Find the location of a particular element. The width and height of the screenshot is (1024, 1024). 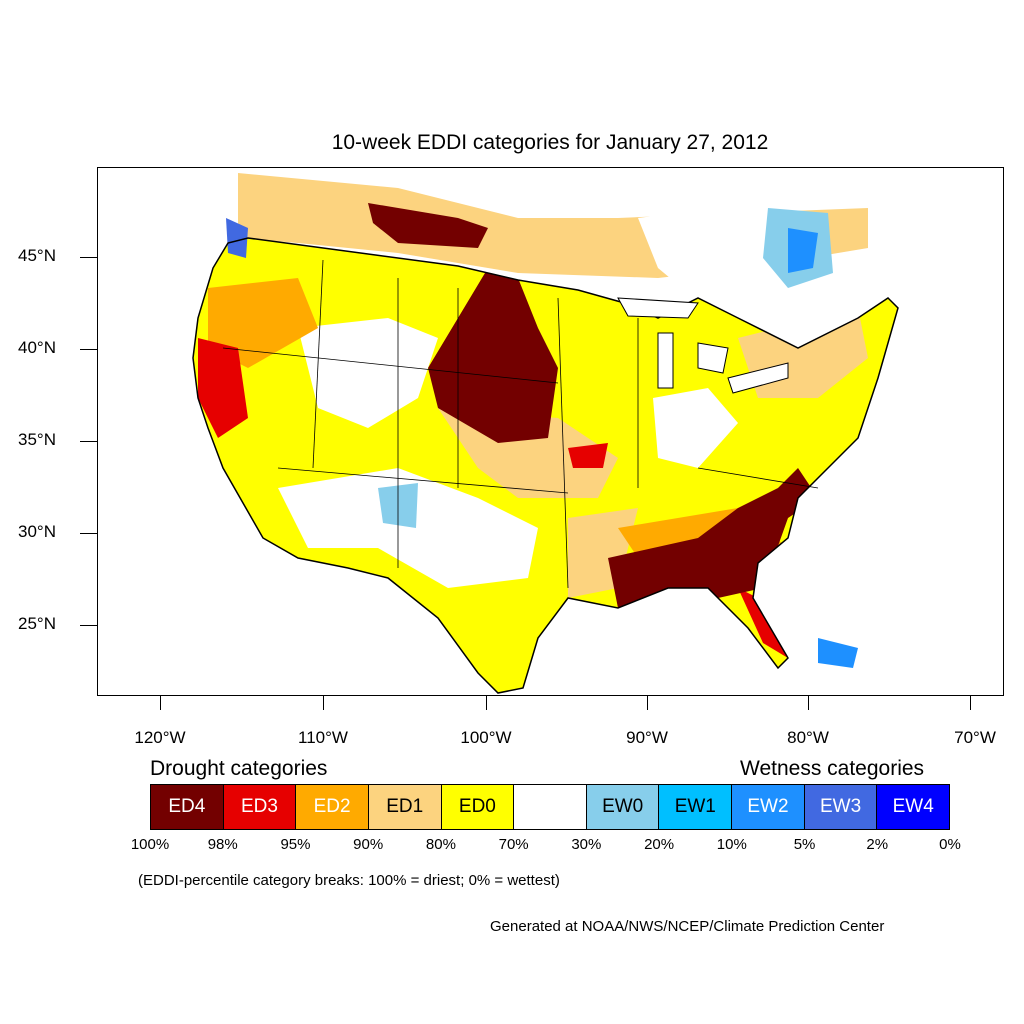

ed3-region-florida is located at coordinates (763, 623).